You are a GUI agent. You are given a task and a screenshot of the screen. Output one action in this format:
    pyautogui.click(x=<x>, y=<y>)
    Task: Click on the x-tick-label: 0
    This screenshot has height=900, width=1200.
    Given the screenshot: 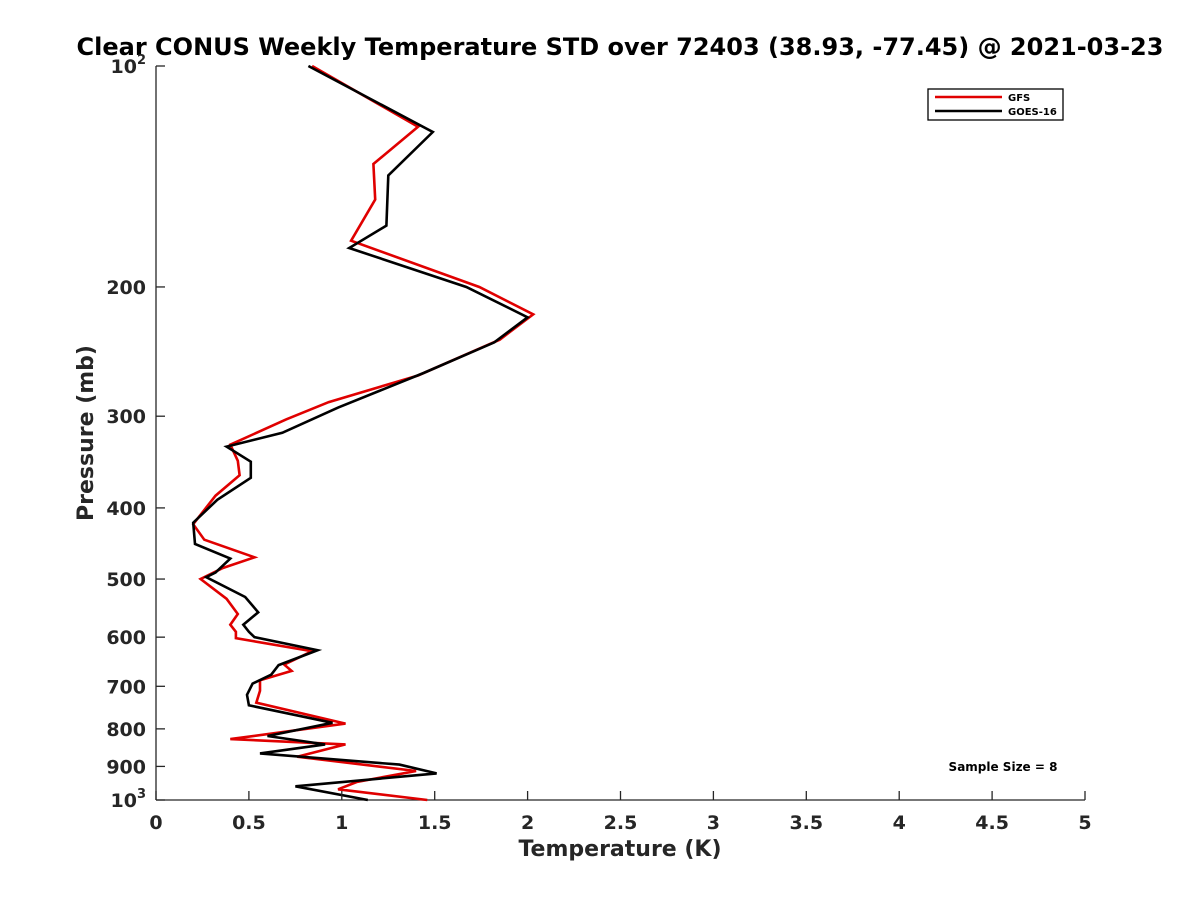 What is the action you would take?
    pyautogui.click(x=155, y=823)
    